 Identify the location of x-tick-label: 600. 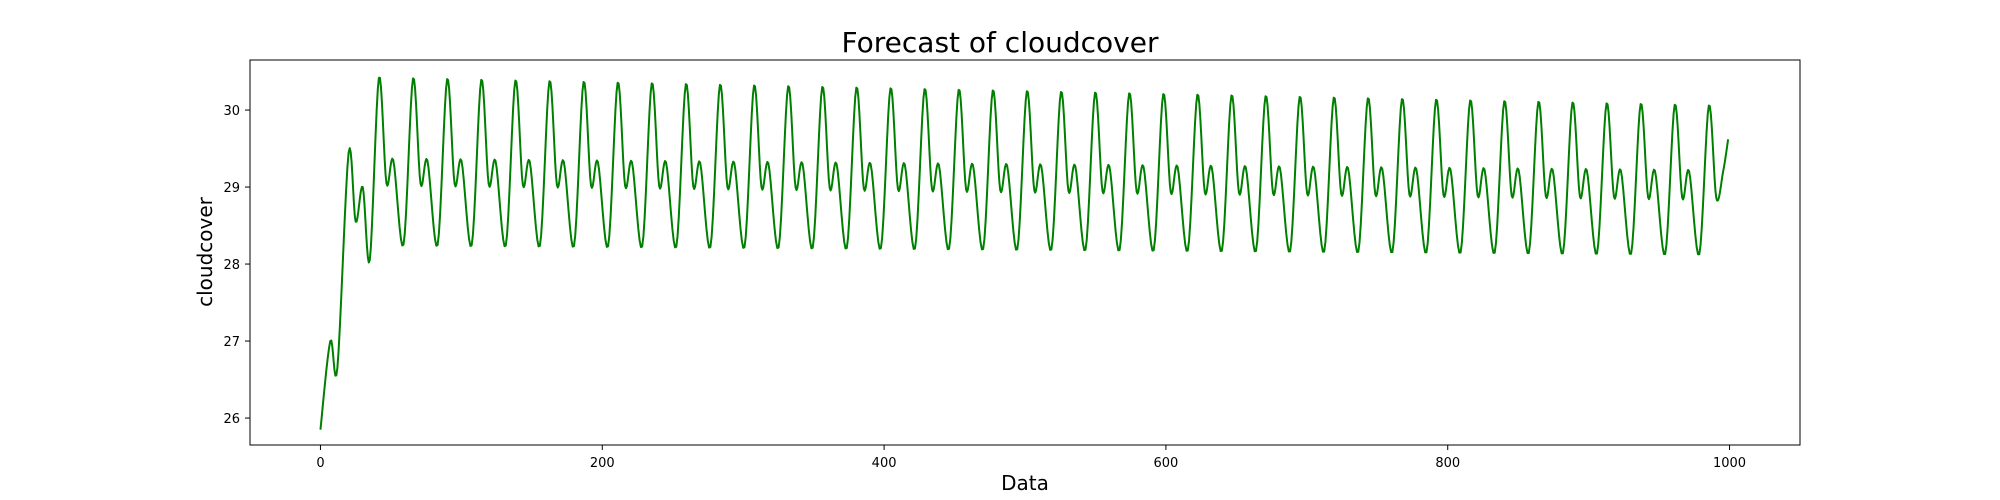
(1165, 463).